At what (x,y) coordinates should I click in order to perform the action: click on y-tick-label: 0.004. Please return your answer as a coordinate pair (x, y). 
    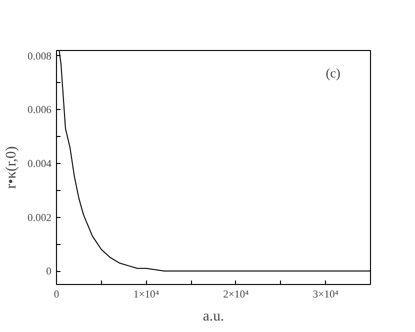
    Looking at the image, I should click on (40, 164).